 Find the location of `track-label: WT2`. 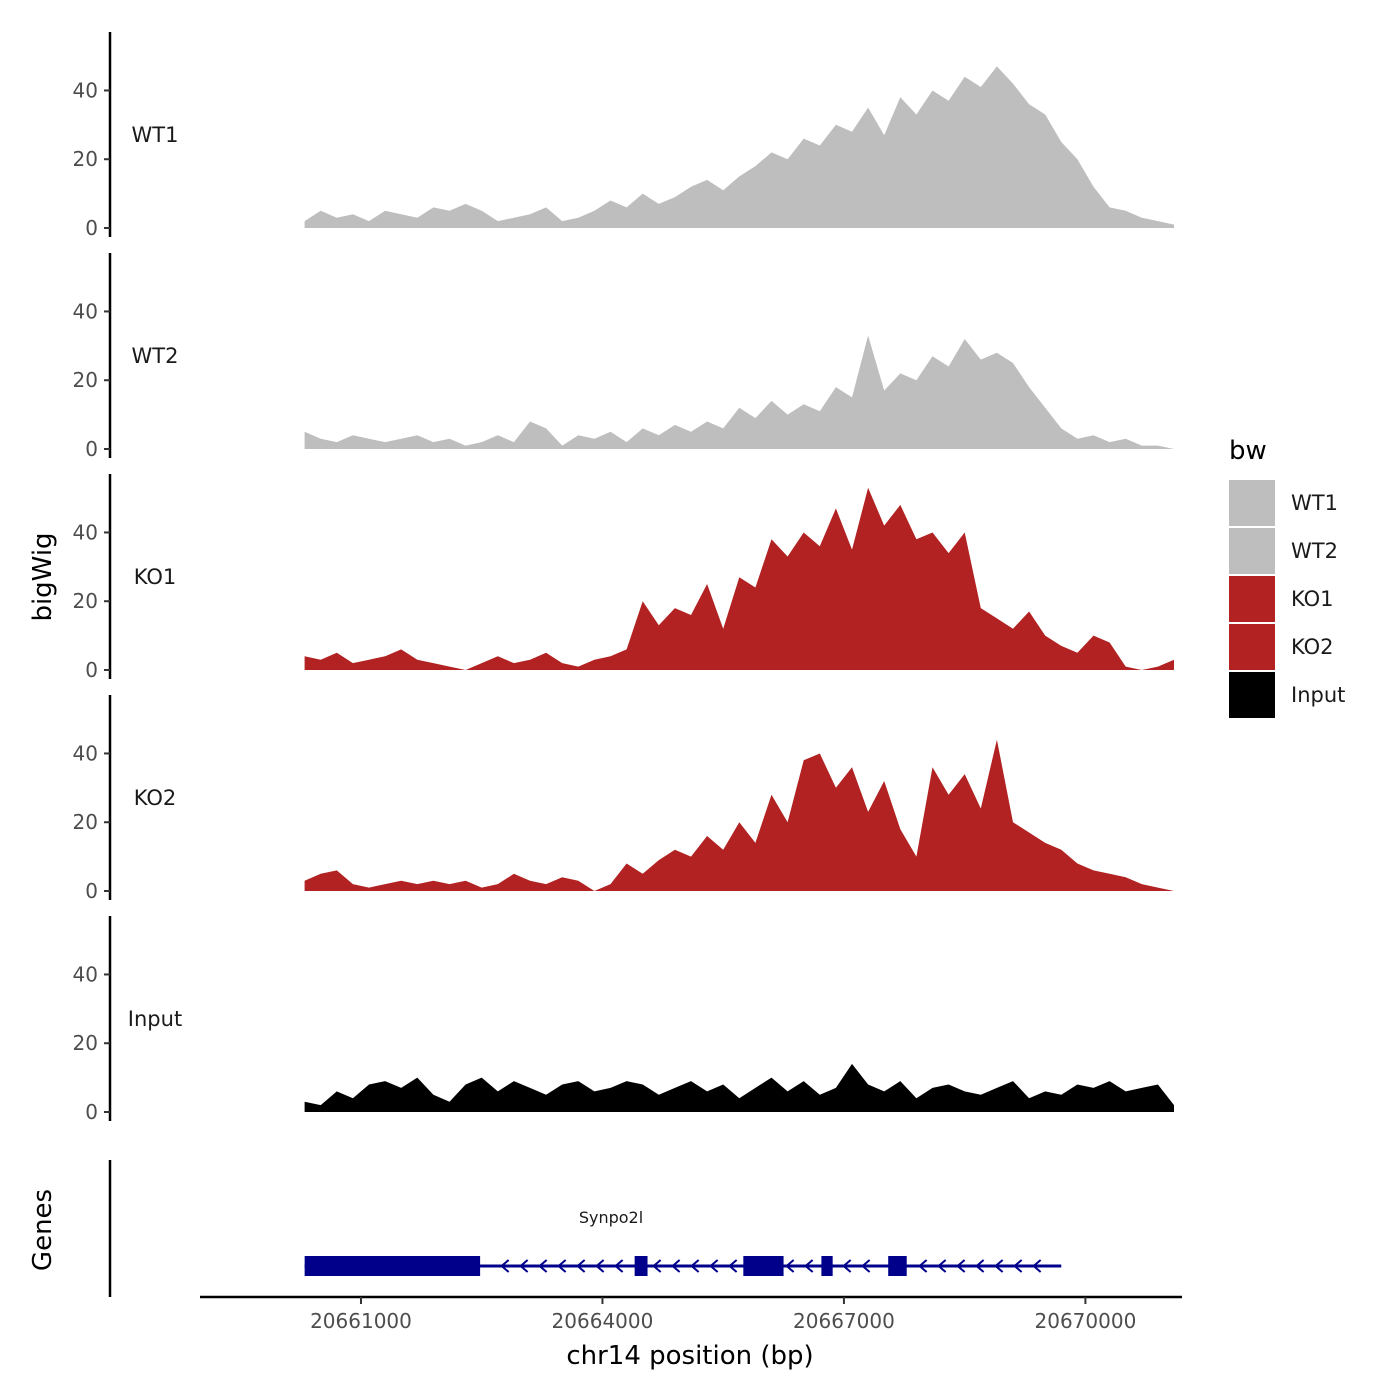

track-label: WT2 is located at coordinates (155, 356).